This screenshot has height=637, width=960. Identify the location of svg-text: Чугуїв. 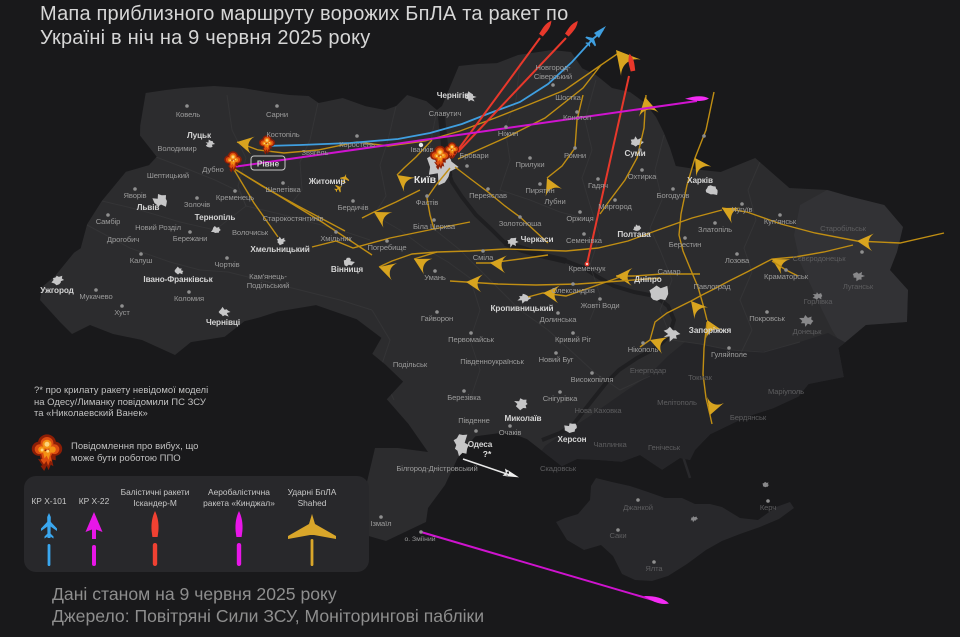
(742, 209).